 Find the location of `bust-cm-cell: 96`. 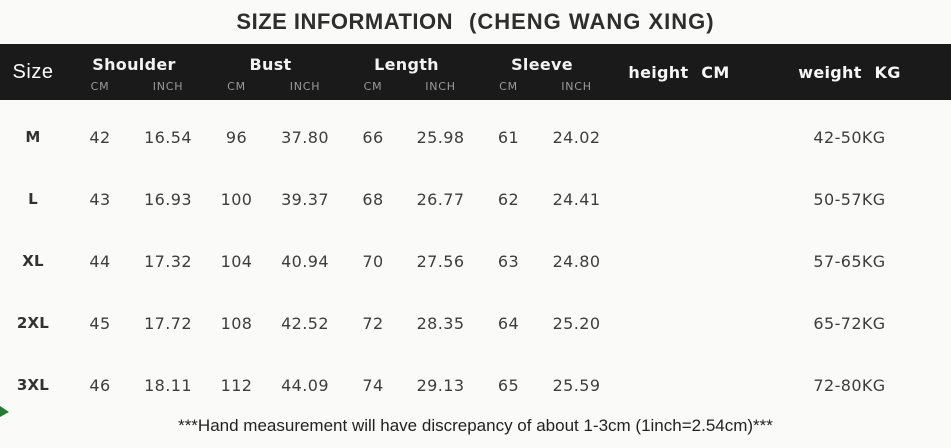

bust-cm-cell: 96 is located at coordinates (236, 137).